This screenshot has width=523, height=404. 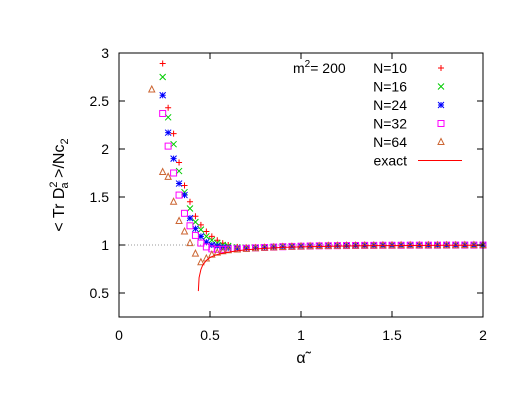 I want to click on legend-label: exact, so click(x=391, y=161).